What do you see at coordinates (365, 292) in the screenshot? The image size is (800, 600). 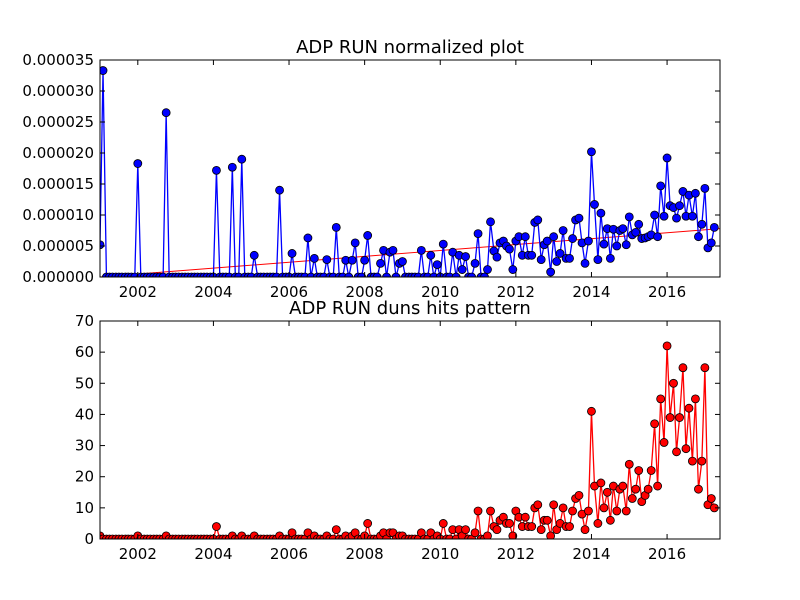 I see `x-tick-label: 2008` at bounding box center [365, 292].